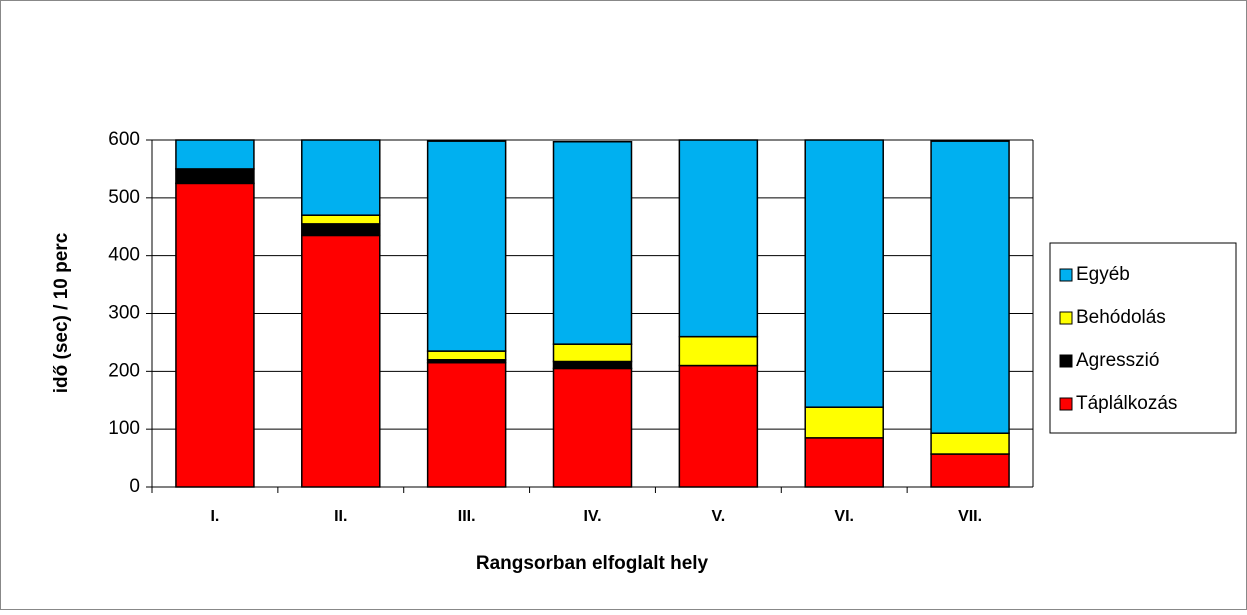 Image resolution: width=1247 pixels, height=615 pixels. I want to click on x-axis-label: Rangsorban elfoglalt hely, so click(592, 563).